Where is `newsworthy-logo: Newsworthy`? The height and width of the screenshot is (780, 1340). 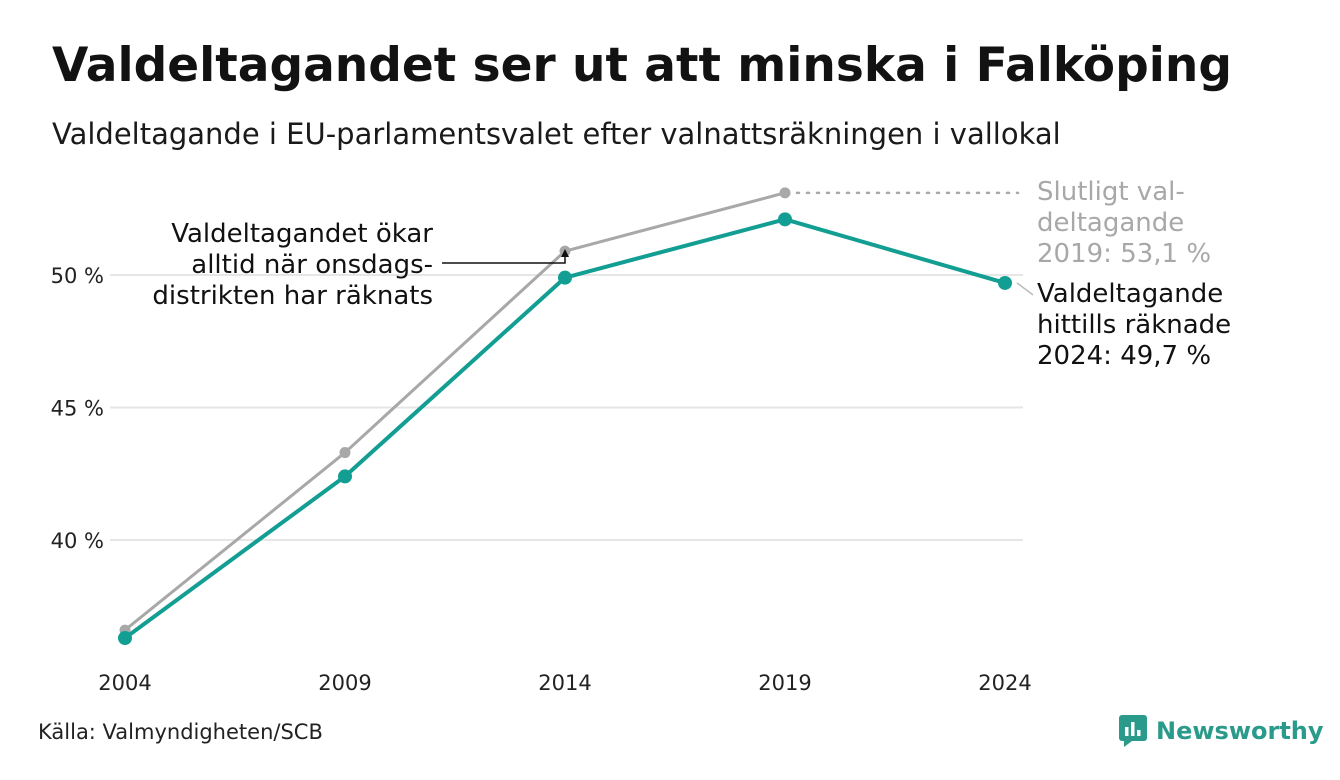
newsworthy-logo: Newsworthy is located at coordinates (1221, 731).